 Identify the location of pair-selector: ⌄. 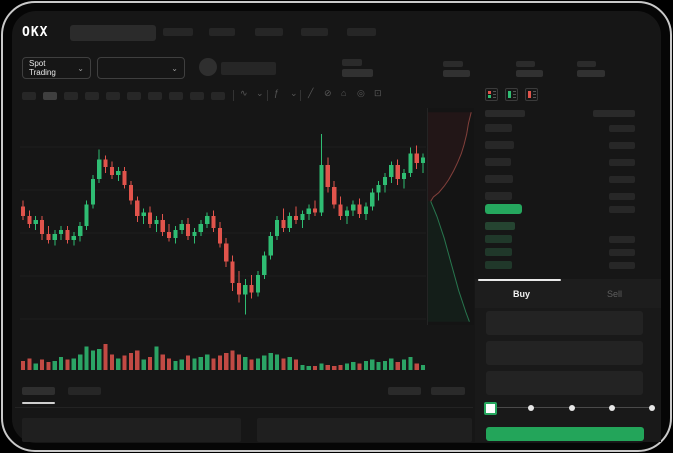
(141, 68).